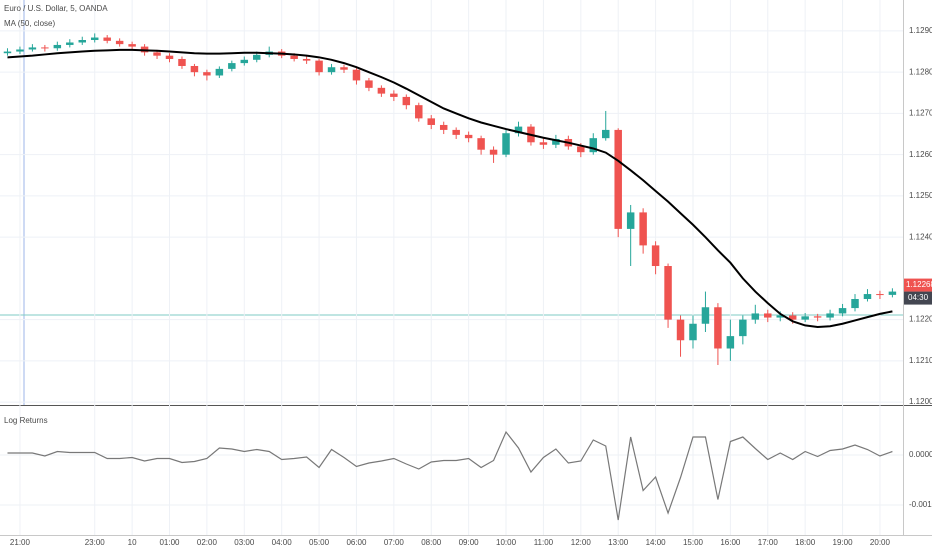 The height and width of the screenshot is (550, 932). I want to click on x-tick-label: 15:00, so click(693, 542).